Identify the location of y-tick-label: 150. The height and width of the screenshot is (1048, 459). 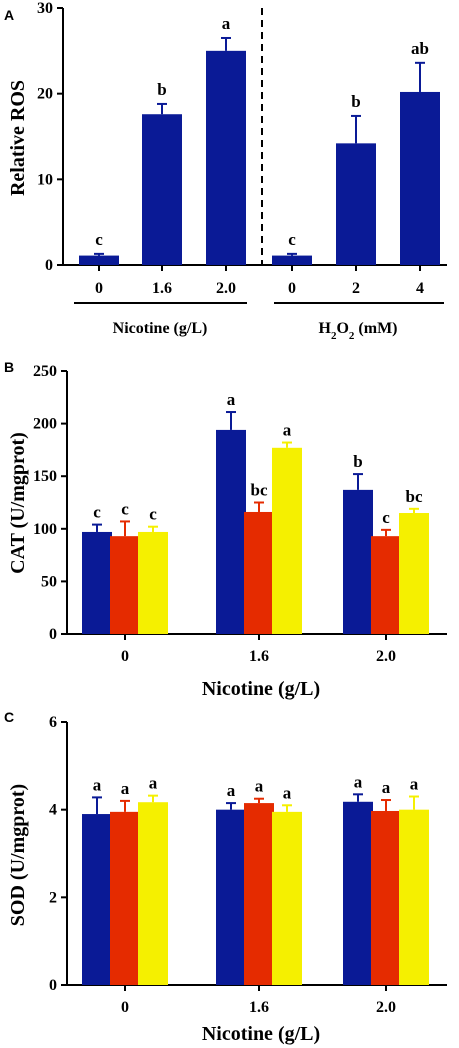
(45, 476).